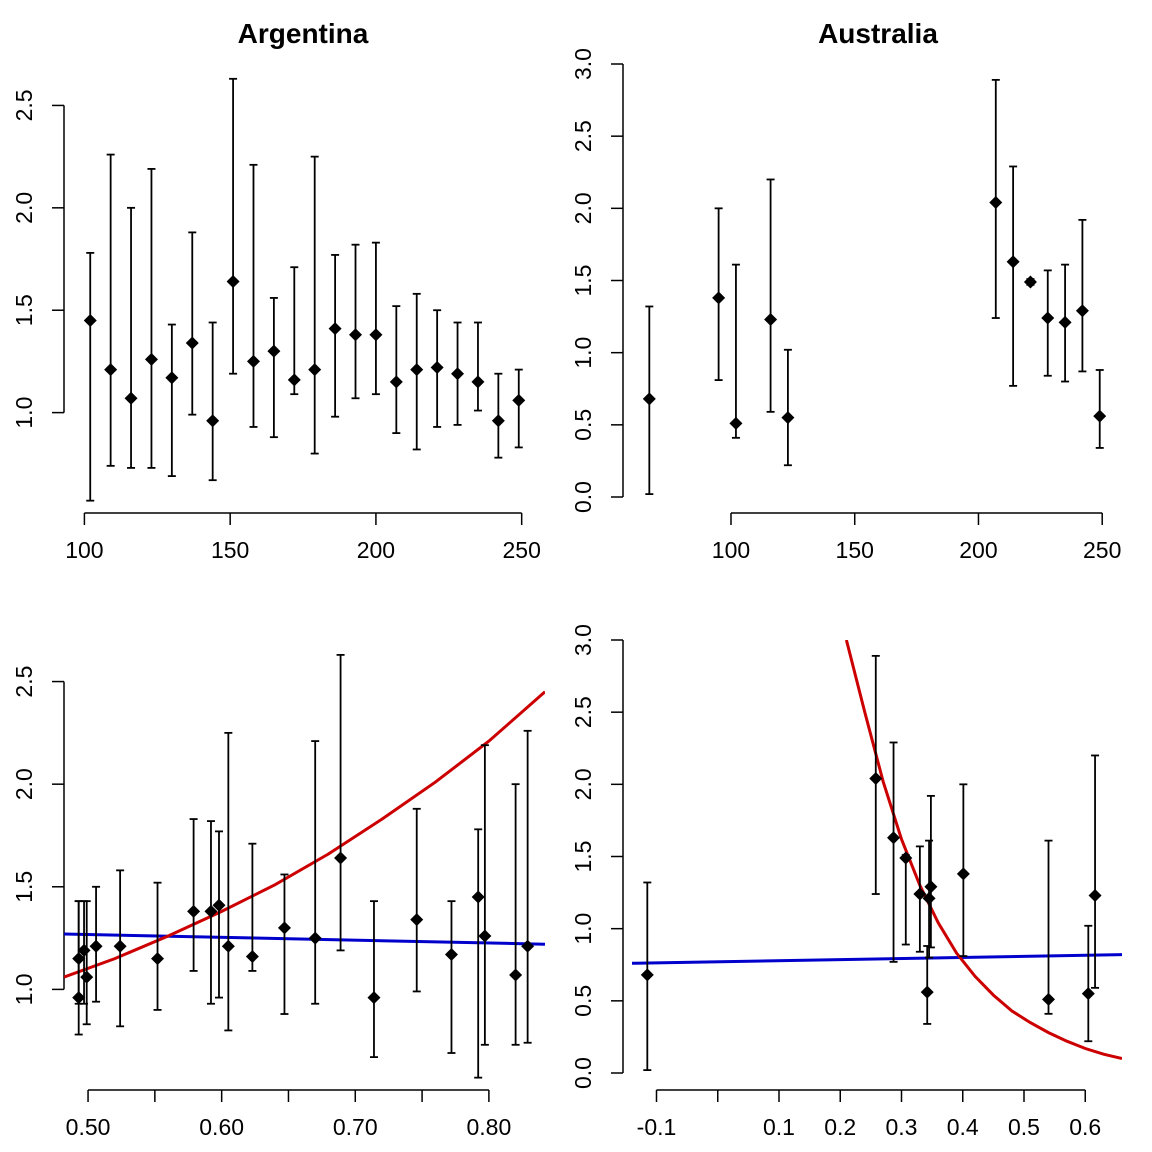 The width and height of the screenshot is (1152, 1152). Describe the element at coordinates (221, 1127) in the screenshot. I see `x-tick-label: 0.60` at that location.